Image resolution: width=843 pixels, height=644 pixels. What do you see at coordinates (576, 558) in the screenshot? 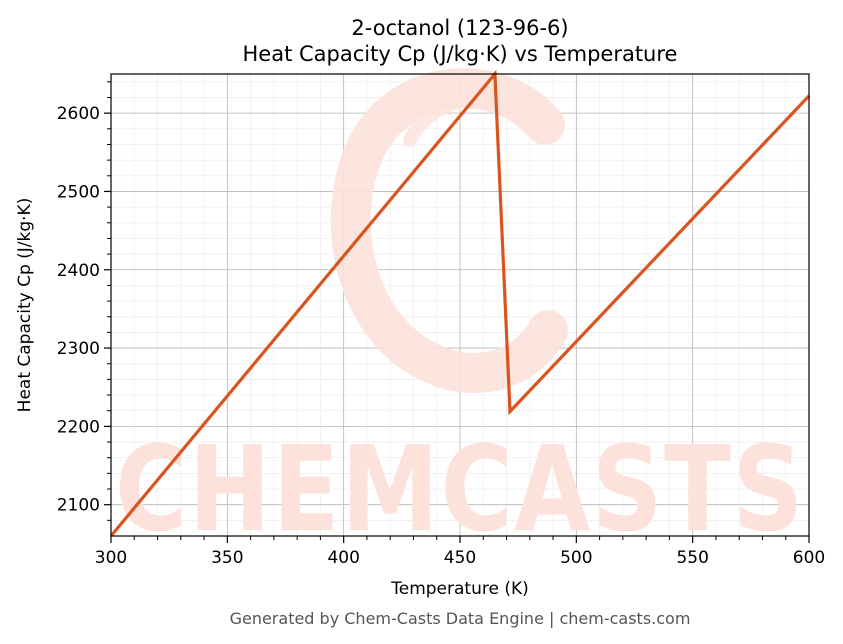
I see `x-tick-label: 500` at bounding box center [576, 558].